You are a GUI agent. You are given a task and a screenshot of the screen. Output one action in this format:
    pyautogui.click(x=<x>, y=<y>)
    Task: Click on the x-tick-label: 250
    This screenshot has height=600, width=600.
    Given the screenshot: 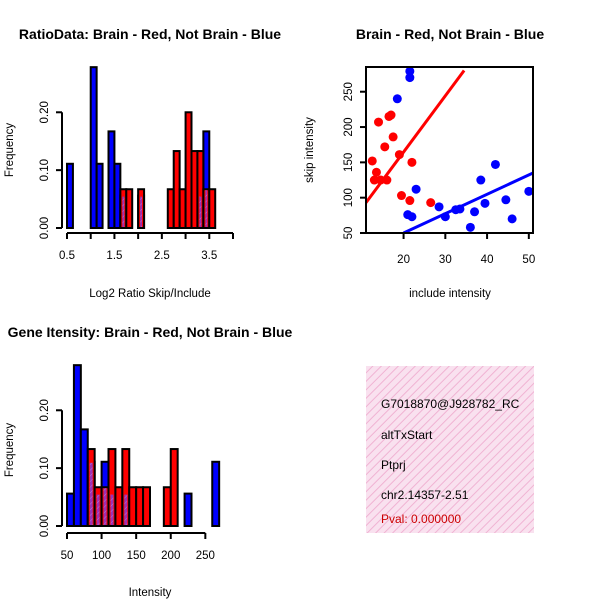 What is the action you would take?
    pyautogui.click(x=205, y=556)
    